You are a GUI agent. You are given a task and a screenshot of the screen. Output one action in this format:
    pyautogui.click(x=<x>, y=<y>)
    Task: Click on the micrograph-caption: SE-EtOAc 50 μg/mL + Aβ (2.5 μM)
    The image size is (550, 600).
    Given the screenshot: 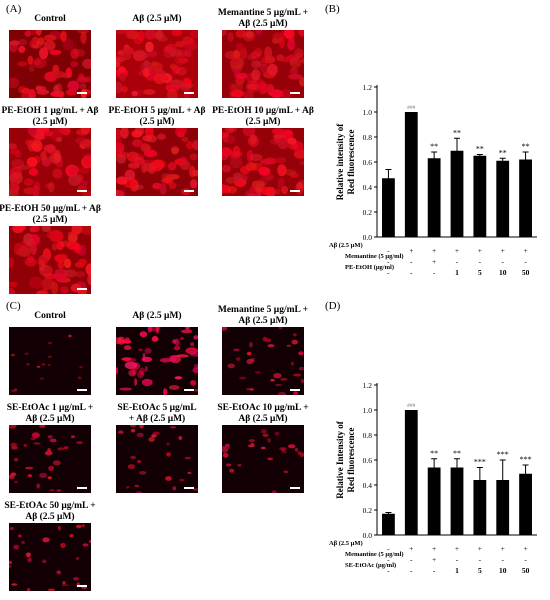 What is the action you would take?
    pyautogui.click(x=53, y=512)
    